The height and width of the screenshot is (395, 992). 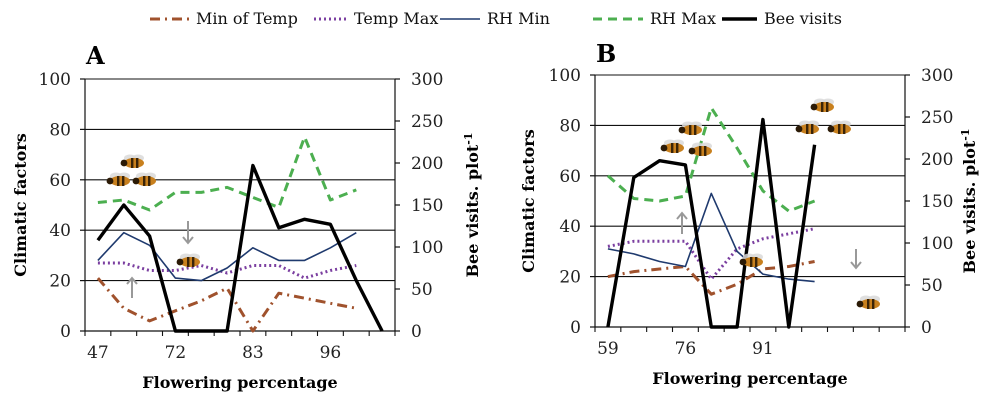 I want to click on panel-label: A, so click(x=95, y=55).